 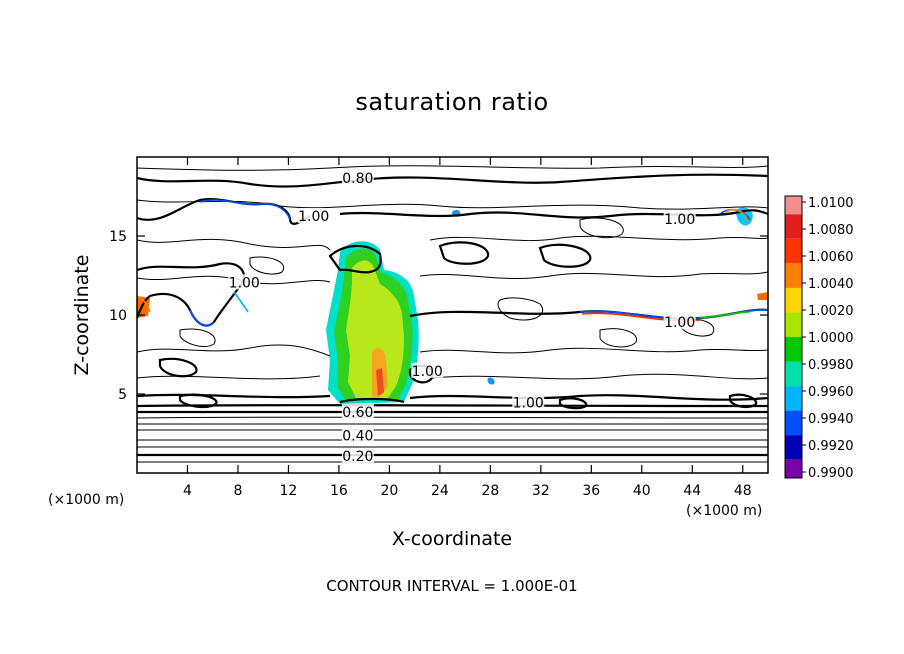 What do you see at coordinates (122, 395) in the screenshot?
I see `y-tick-label: 5` at bounding box center [122, 395].